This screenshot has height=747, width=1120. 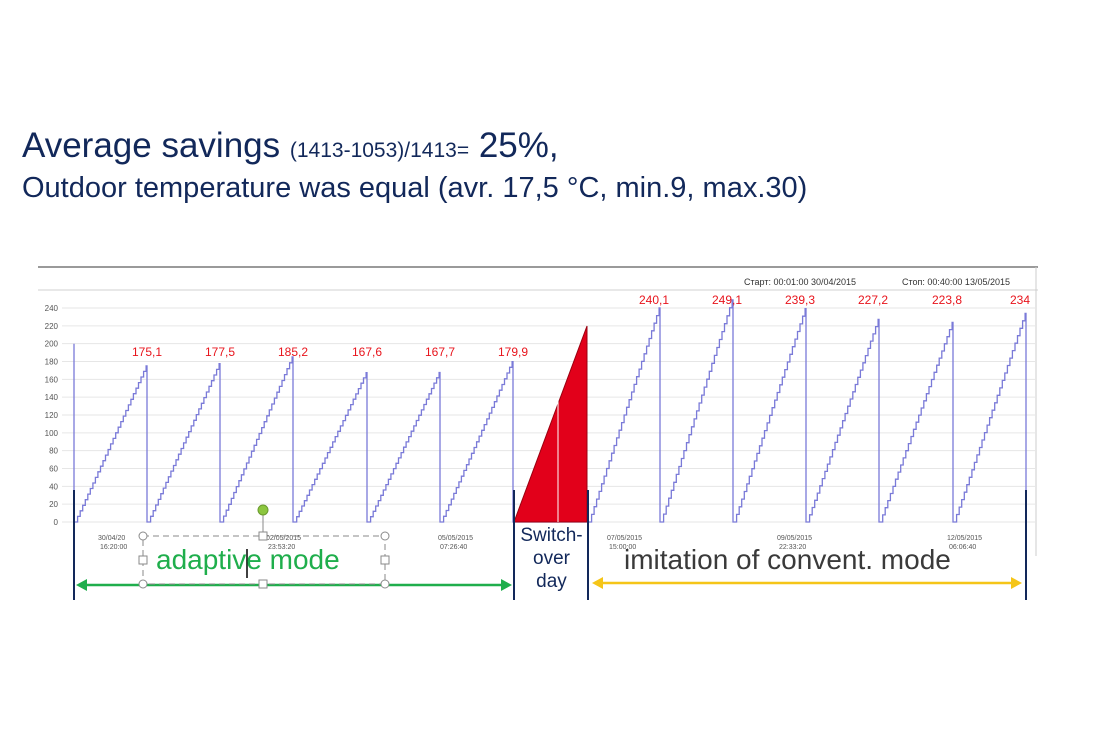 I want to click on resize-handle-bottom, so click(x=263, y=584).